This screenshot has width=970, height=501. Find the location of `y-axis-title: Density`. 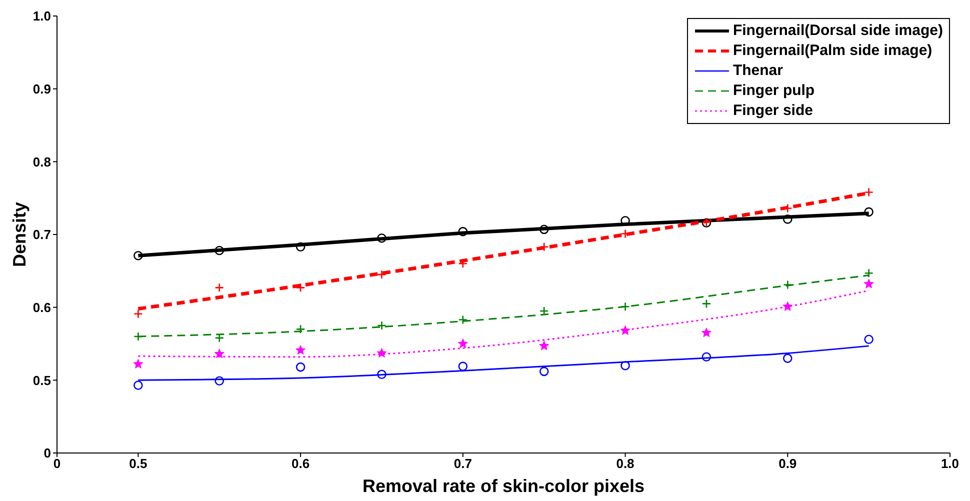

y-axis-title: Density is located at coordinates (19, 235).